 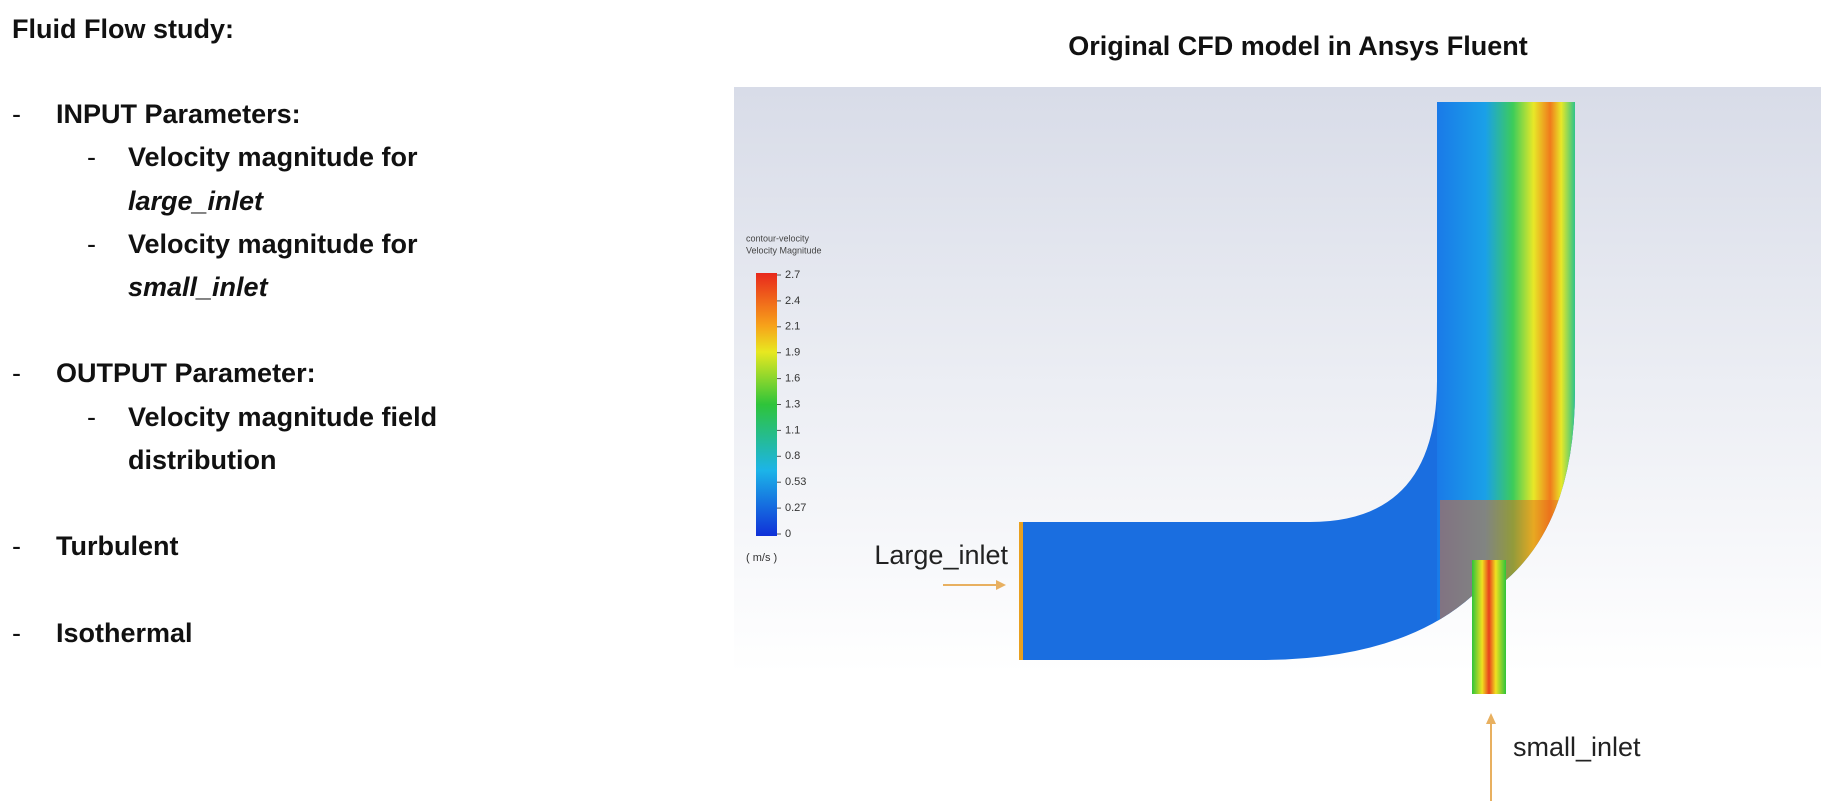 I want to click on colorbar-tick-label: 0, so click(x=788, y=534).